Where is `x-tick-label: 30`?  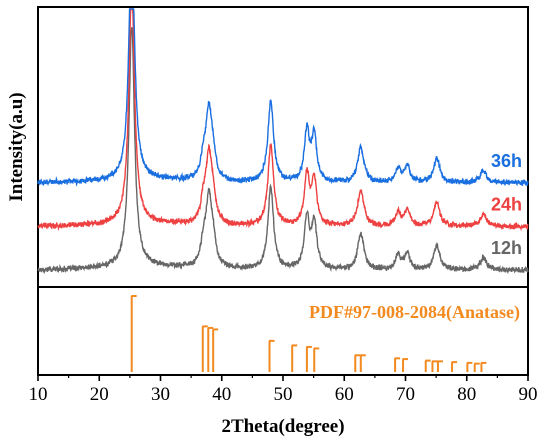 x-tick-label: 30 is located at coordinates (160, 394).